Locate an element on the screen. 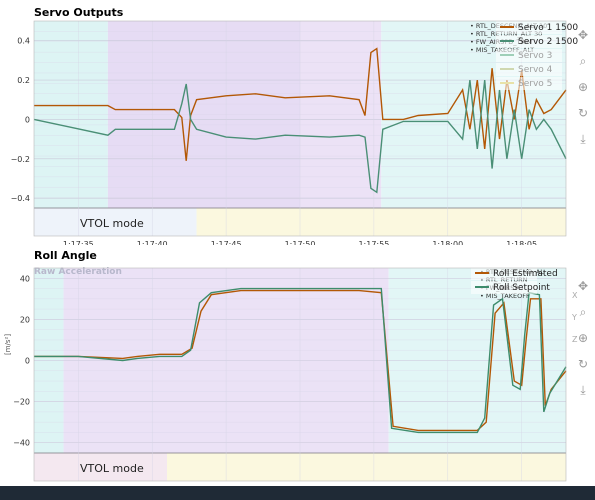 This screenshot has width=595, height=500. y-tick-label: 0.2 is located at coordinates (23, 80).